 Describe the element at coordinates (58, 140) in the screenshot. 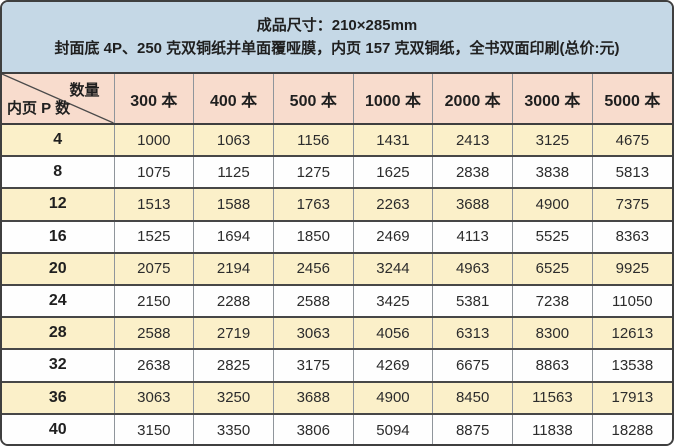

I see `pages-cell: 4` at that location.